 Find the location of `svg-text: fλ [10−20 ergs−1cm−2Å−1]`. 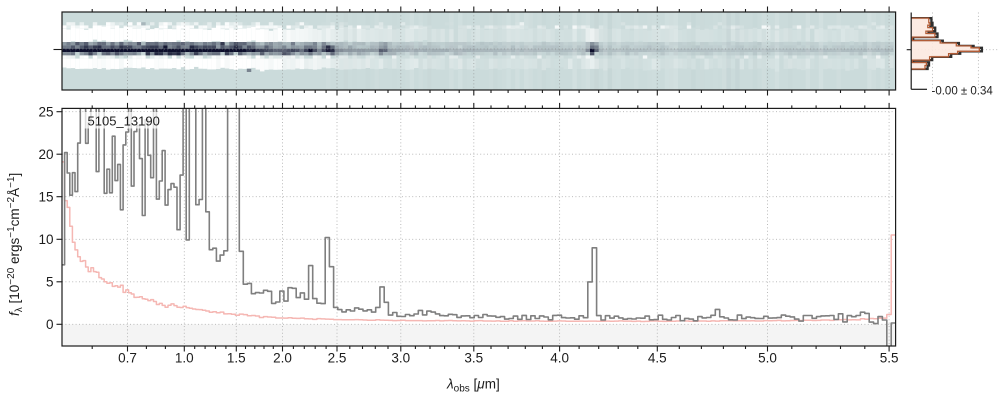

svg-text: fλ [10−20 ergs−1cm−2Å−1] is located at coordinates (15, 244).